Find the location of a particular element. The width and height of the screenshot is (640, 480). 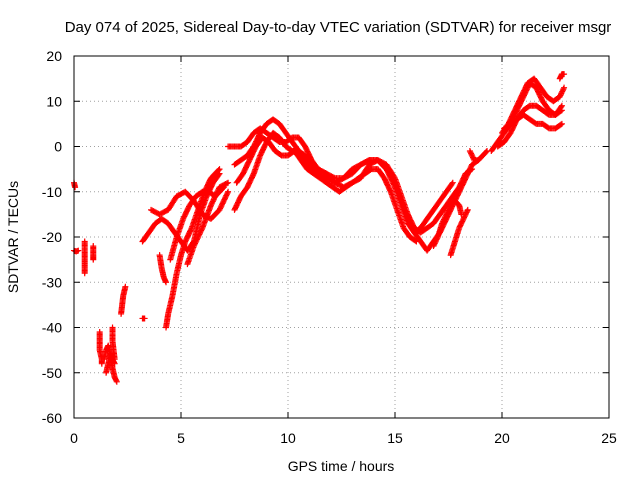

y-tick-label: -10 is located at coordinates (52, 192).